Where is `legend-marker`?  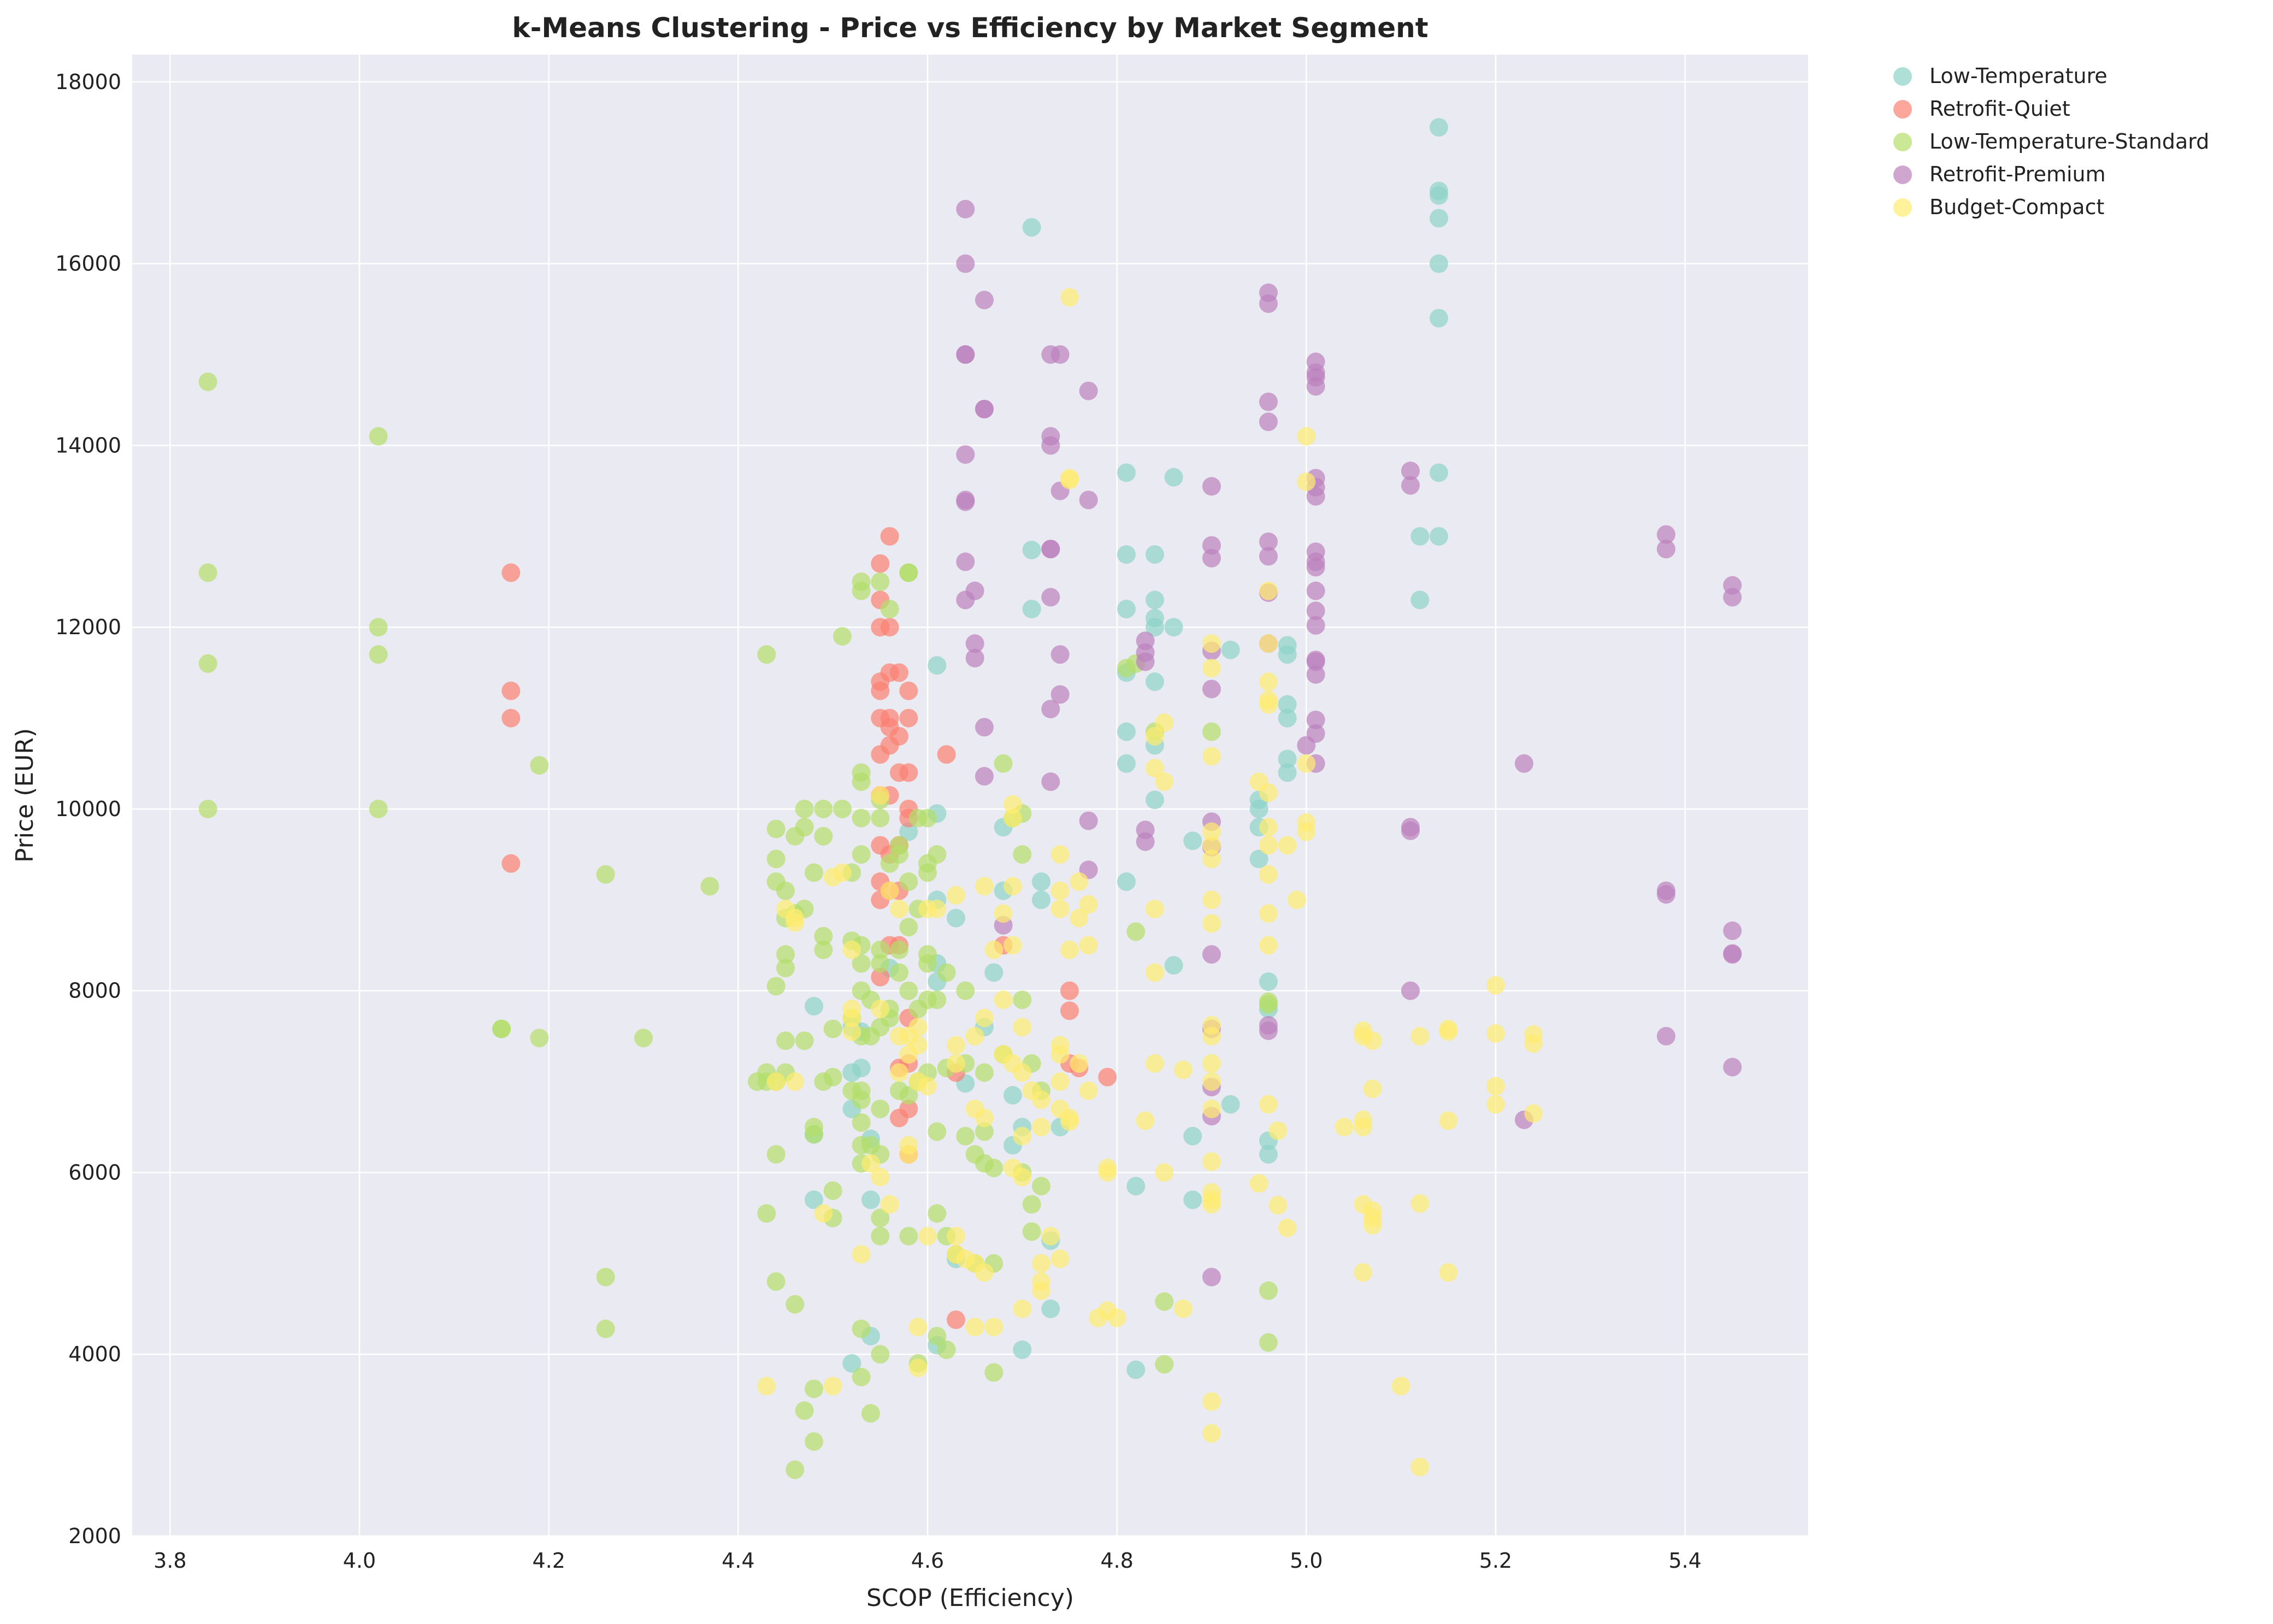
legend-marker is located at coordinates (1903, 207).